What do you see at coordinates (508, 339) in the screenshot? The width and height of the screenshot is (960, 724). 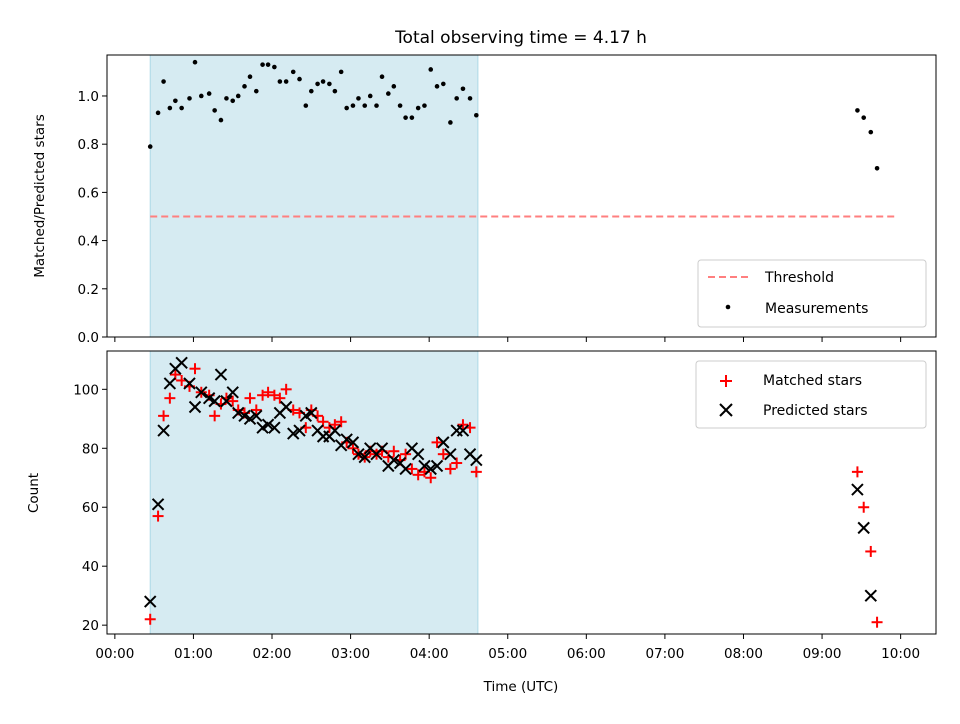 I see `top-x-ticks` at bounding box center [508, 339].